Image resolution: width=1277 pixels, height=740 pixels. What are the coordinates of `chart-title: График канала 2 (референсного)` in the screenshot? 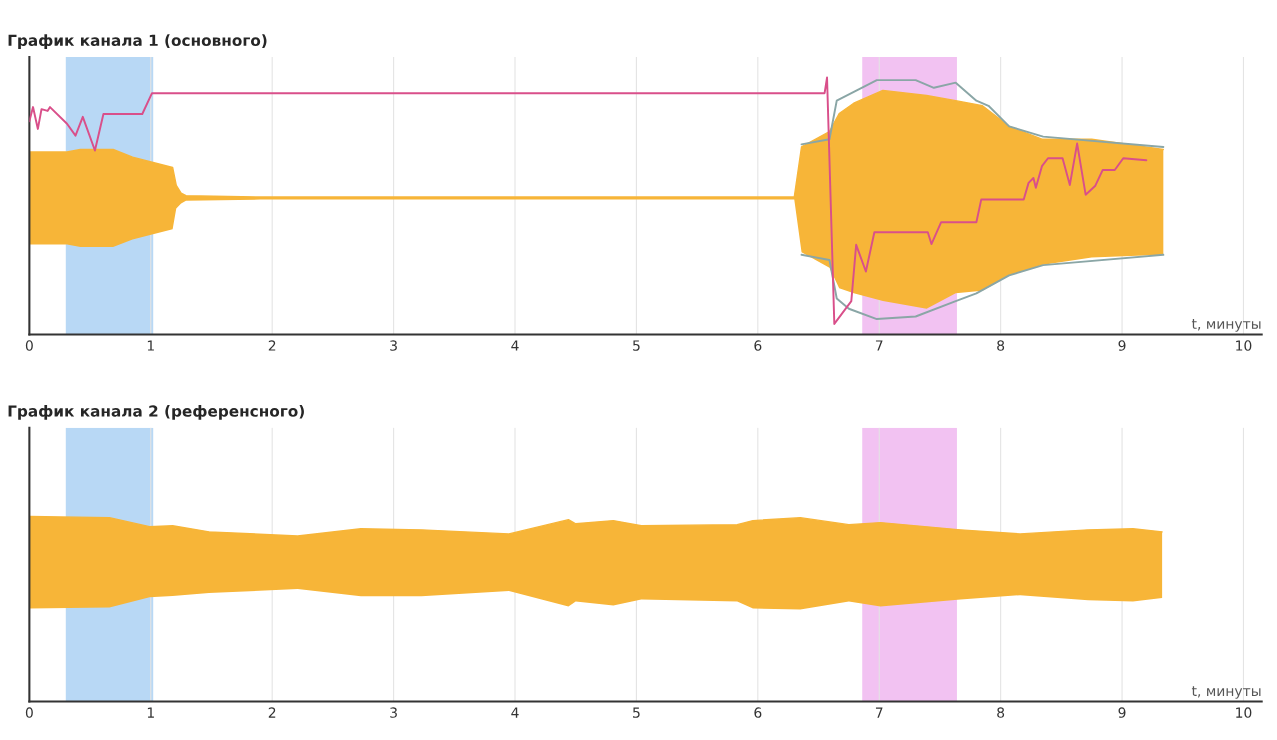 It's located at (156, 412).